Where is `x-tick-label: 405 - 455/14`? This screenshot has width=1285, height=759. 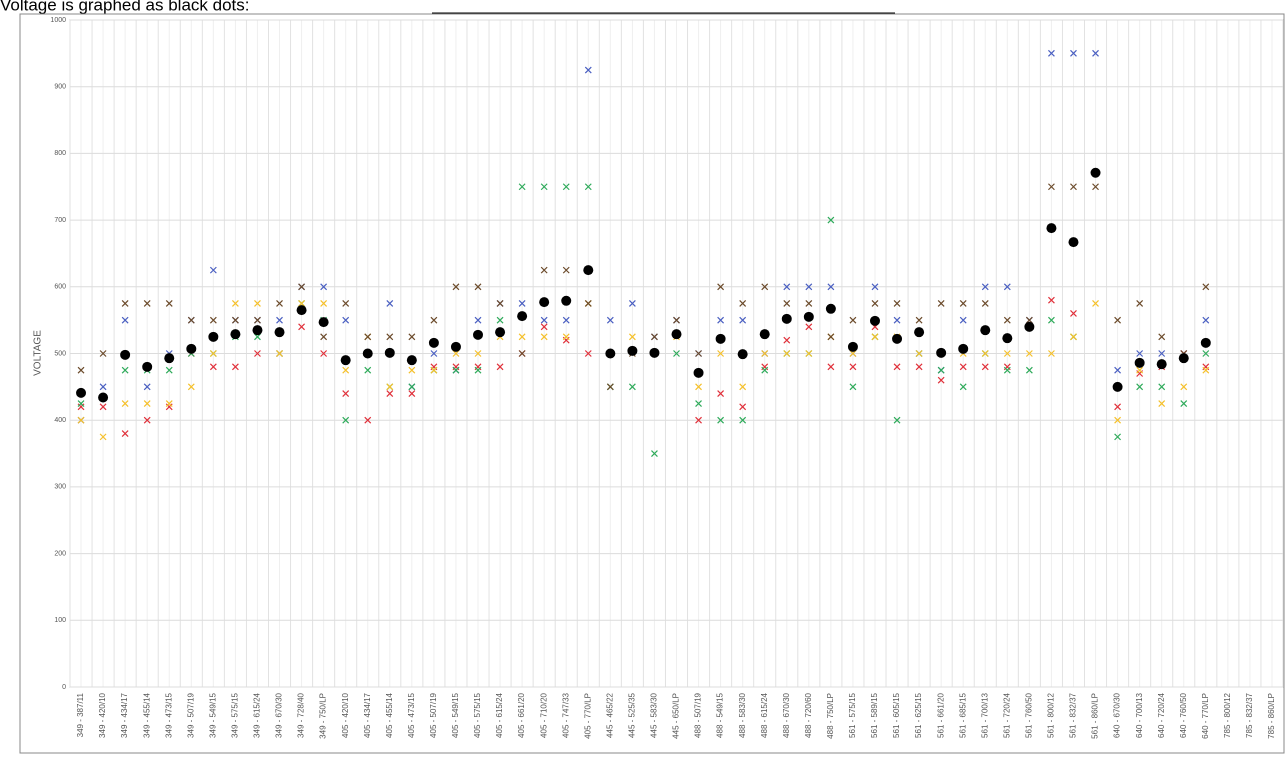 x-tick-label: 405 - 455/14 is located at coordinates (389, 714).